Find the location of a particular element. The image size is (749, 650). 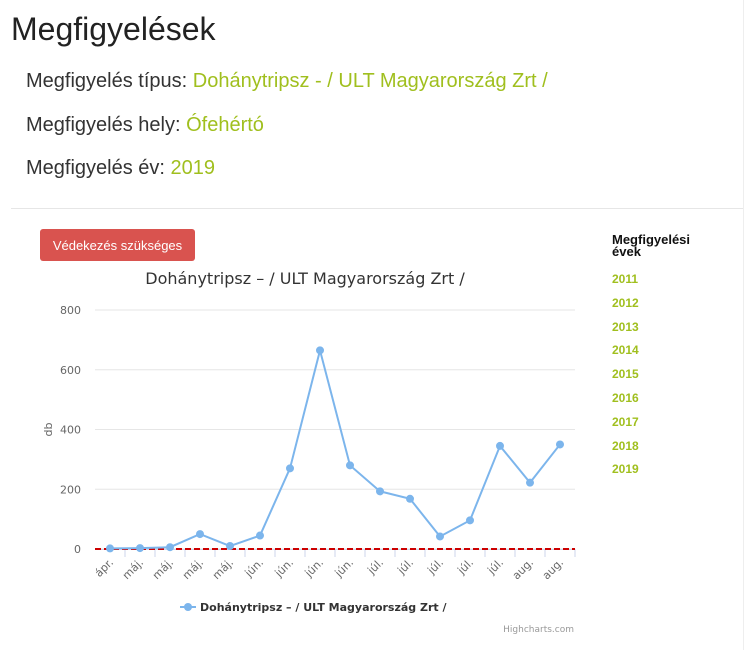

chart-legend: Dohánytripsz – / ULT Magyarország Zrt / is located at coordinates (313, 607).